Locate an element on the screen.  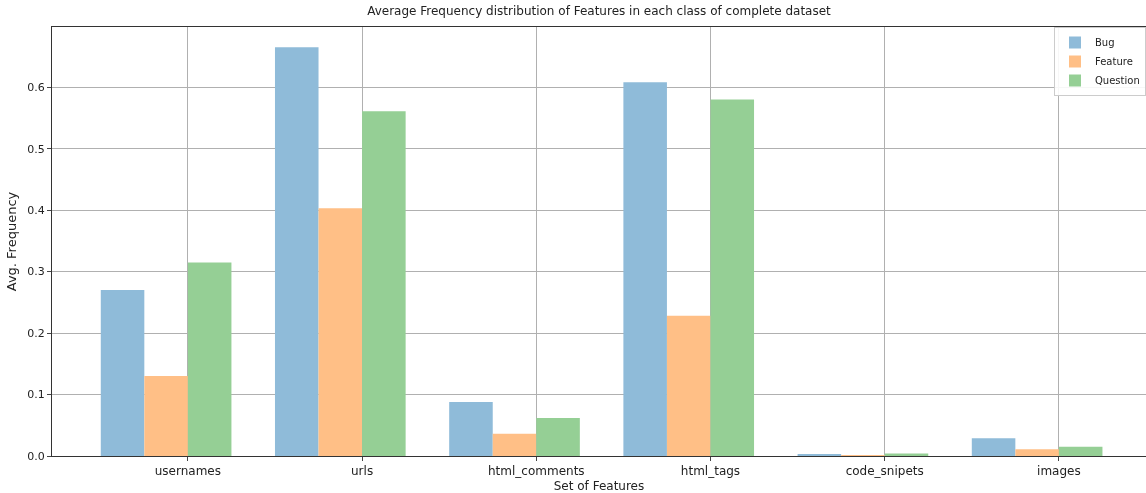
y-tick-label: 0.4 is located at coordinates (36, 210).